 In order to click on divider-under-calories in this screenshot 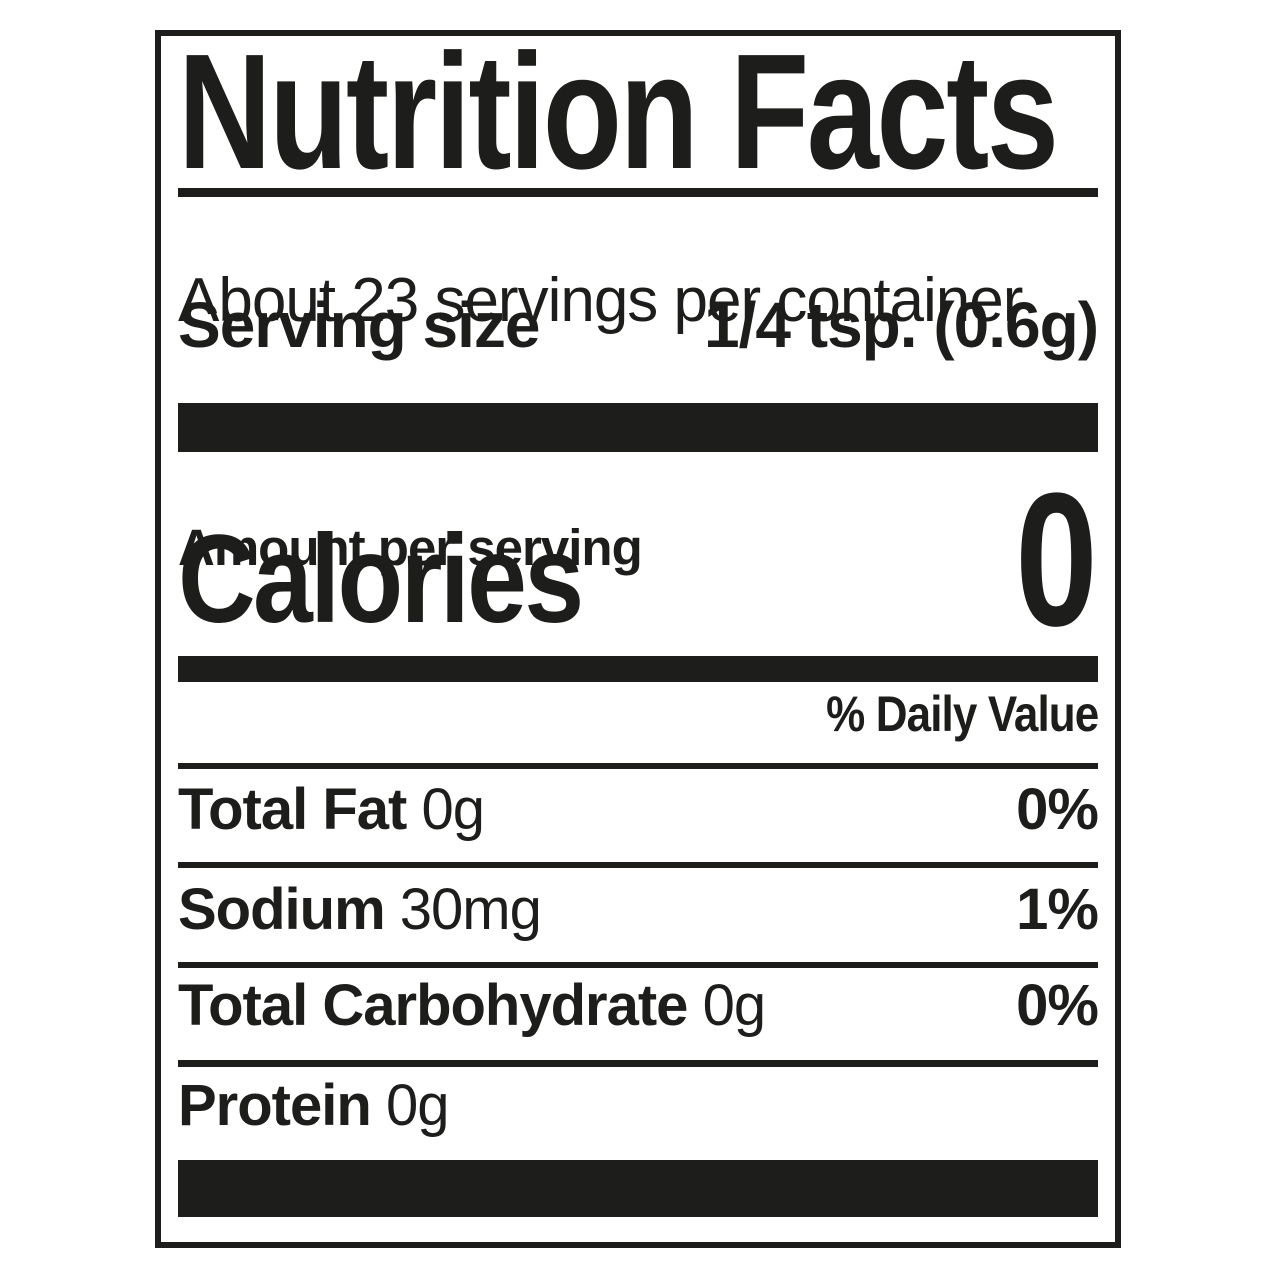, I will do `click(638, 669)`.